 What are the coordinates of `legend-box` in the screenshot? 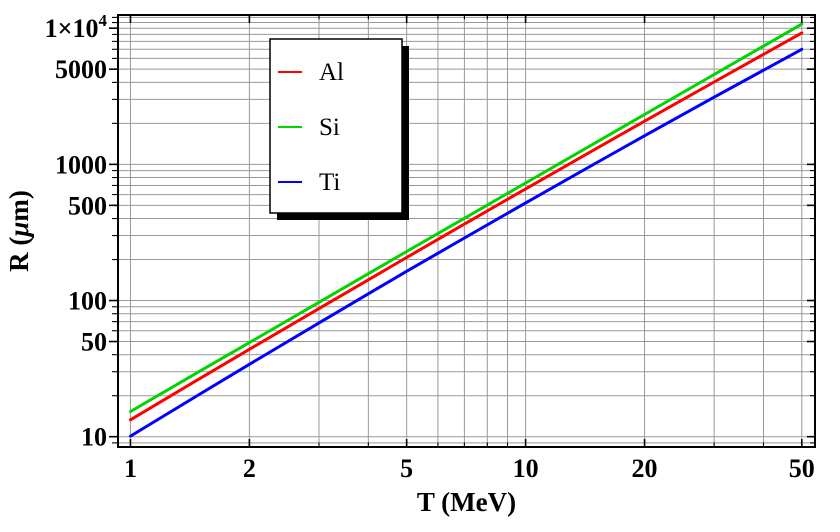 It's located at (336, 126).